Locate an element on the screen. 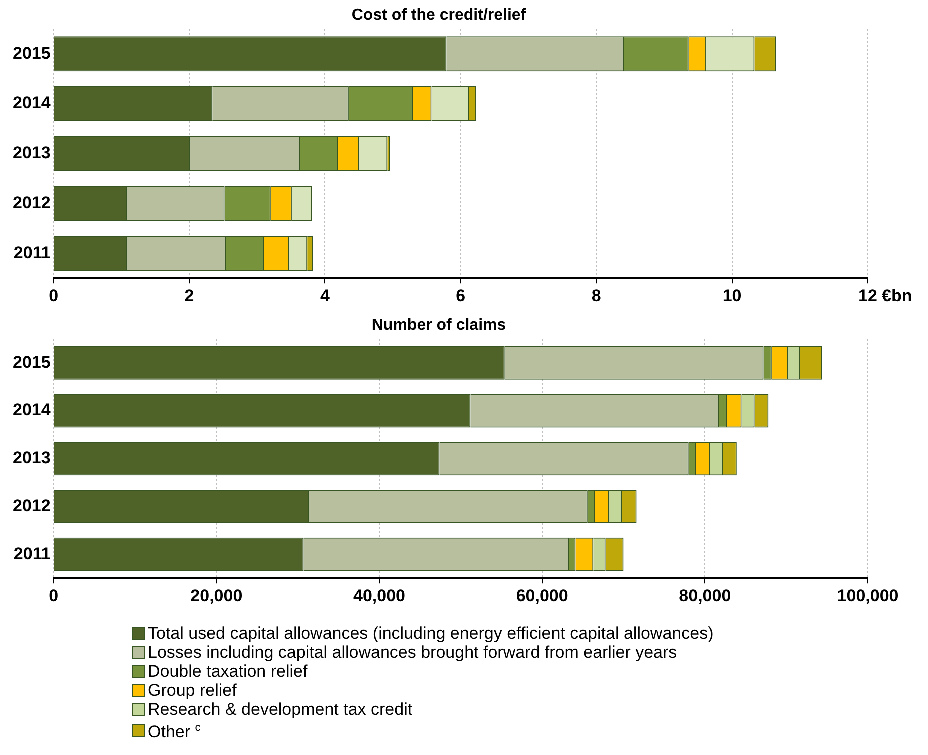 The image size is (928, 755). x-tick-label: 6 is located at coordinates (461, 296).